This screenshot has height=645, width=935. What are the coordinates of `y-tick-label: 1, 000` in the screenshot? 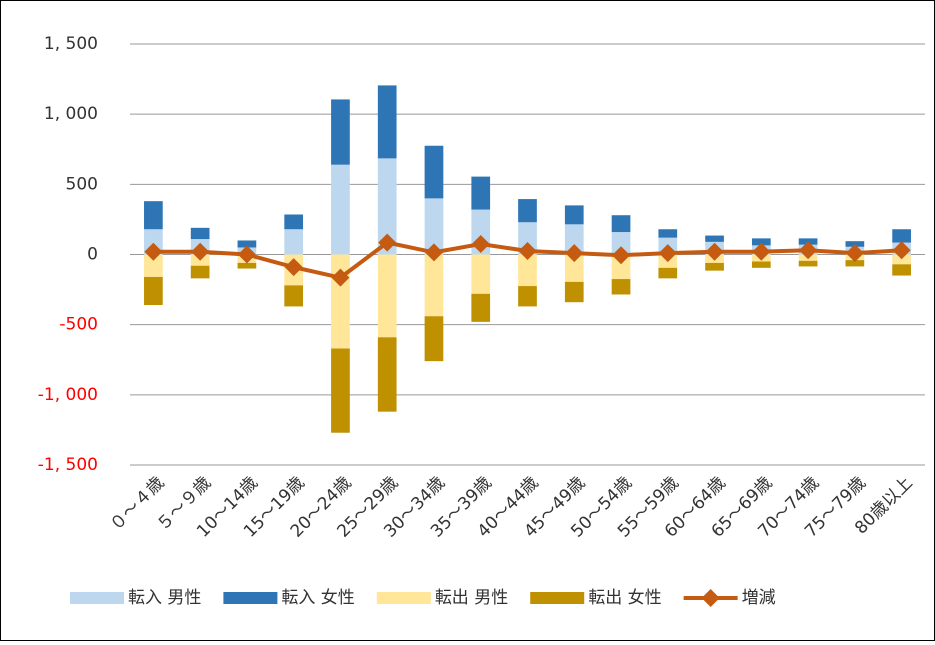 It's located at (71, 114).